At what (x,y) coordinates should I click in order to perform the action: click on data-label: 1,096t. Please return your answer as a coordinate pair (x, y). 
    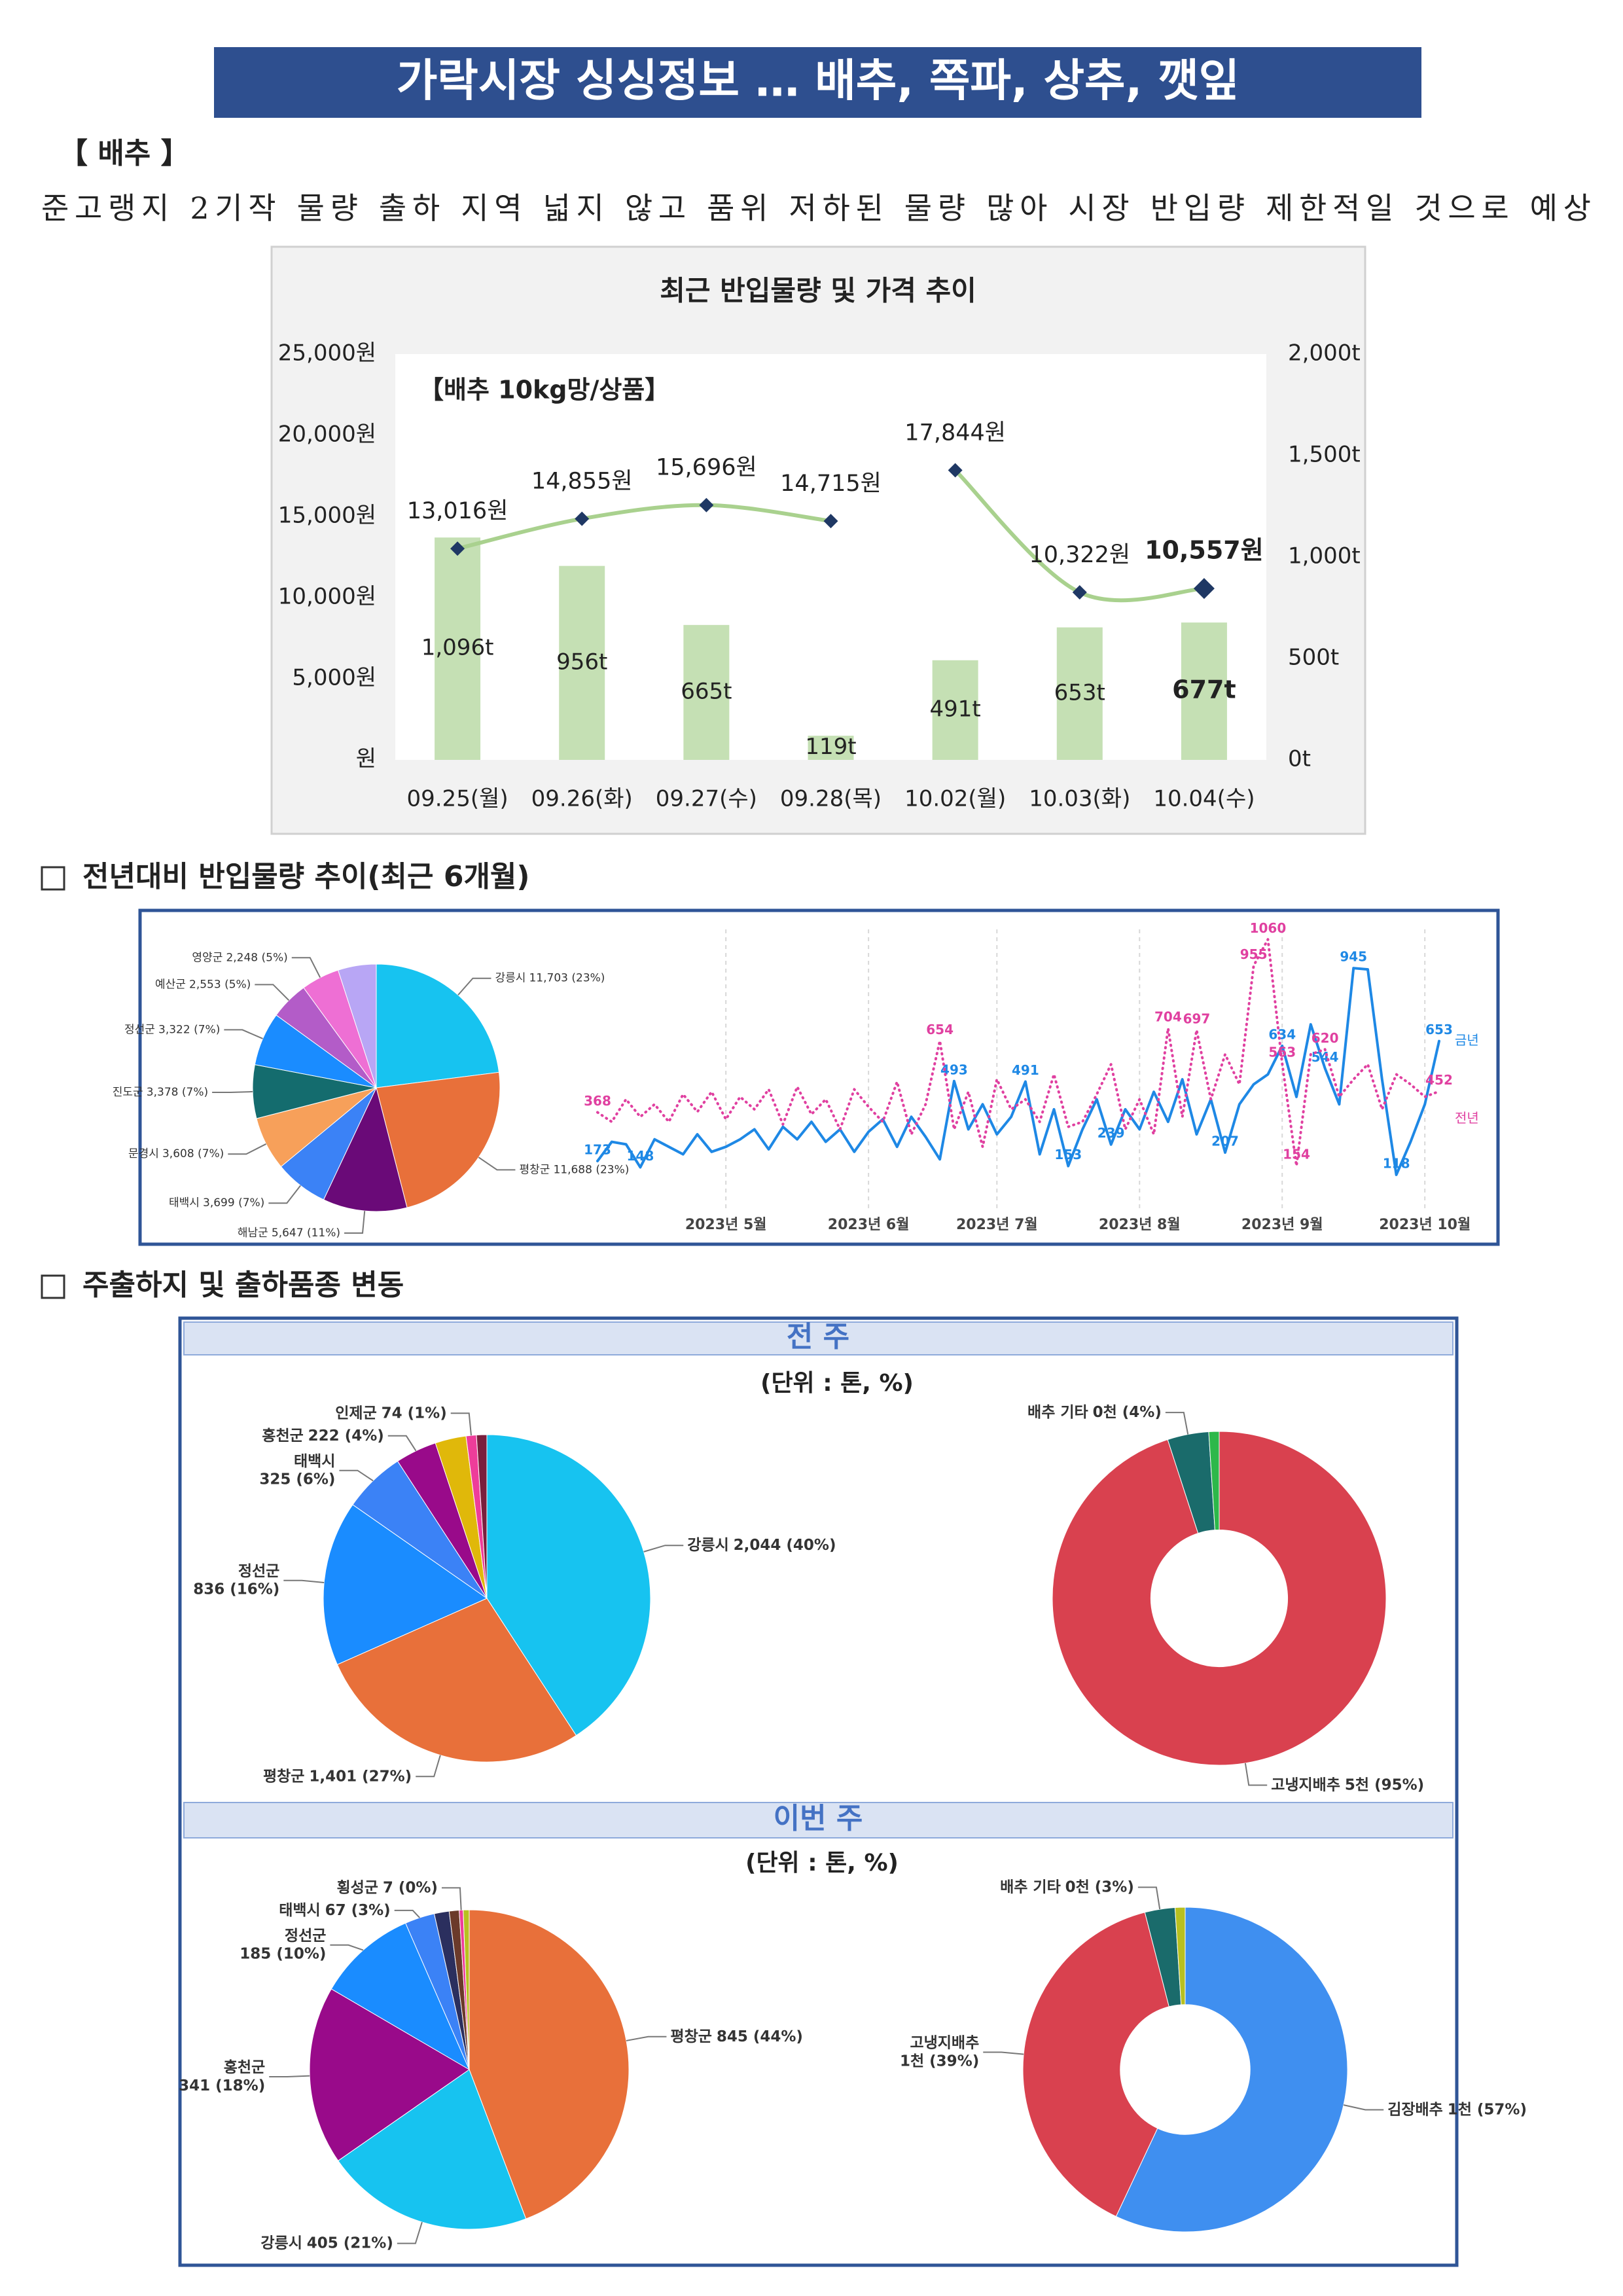
    Looking at the image, I should click on (457, 648).